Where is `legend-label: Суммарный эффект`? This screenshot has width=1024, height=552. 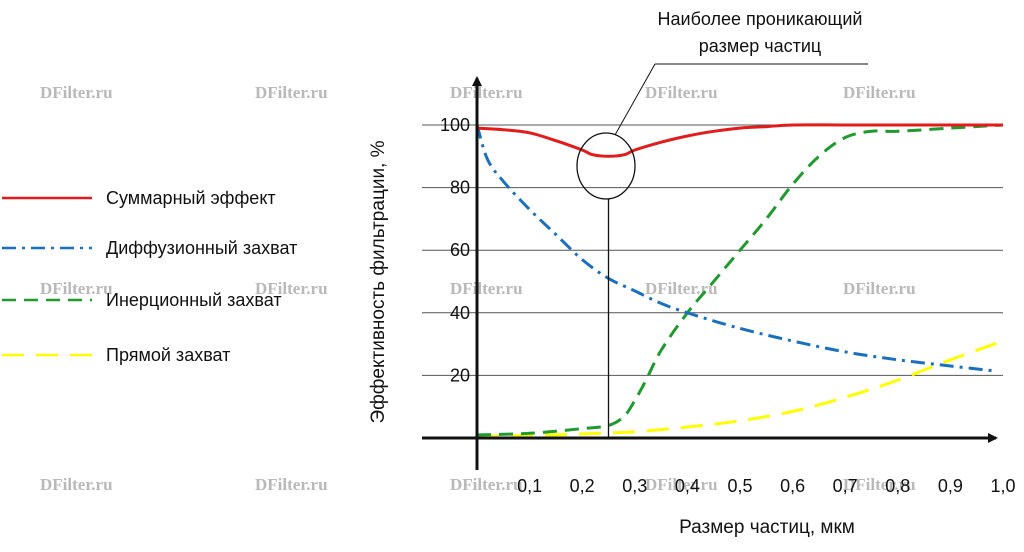
legend-label: Суммарный эффект is located at coordinates (191, 198).